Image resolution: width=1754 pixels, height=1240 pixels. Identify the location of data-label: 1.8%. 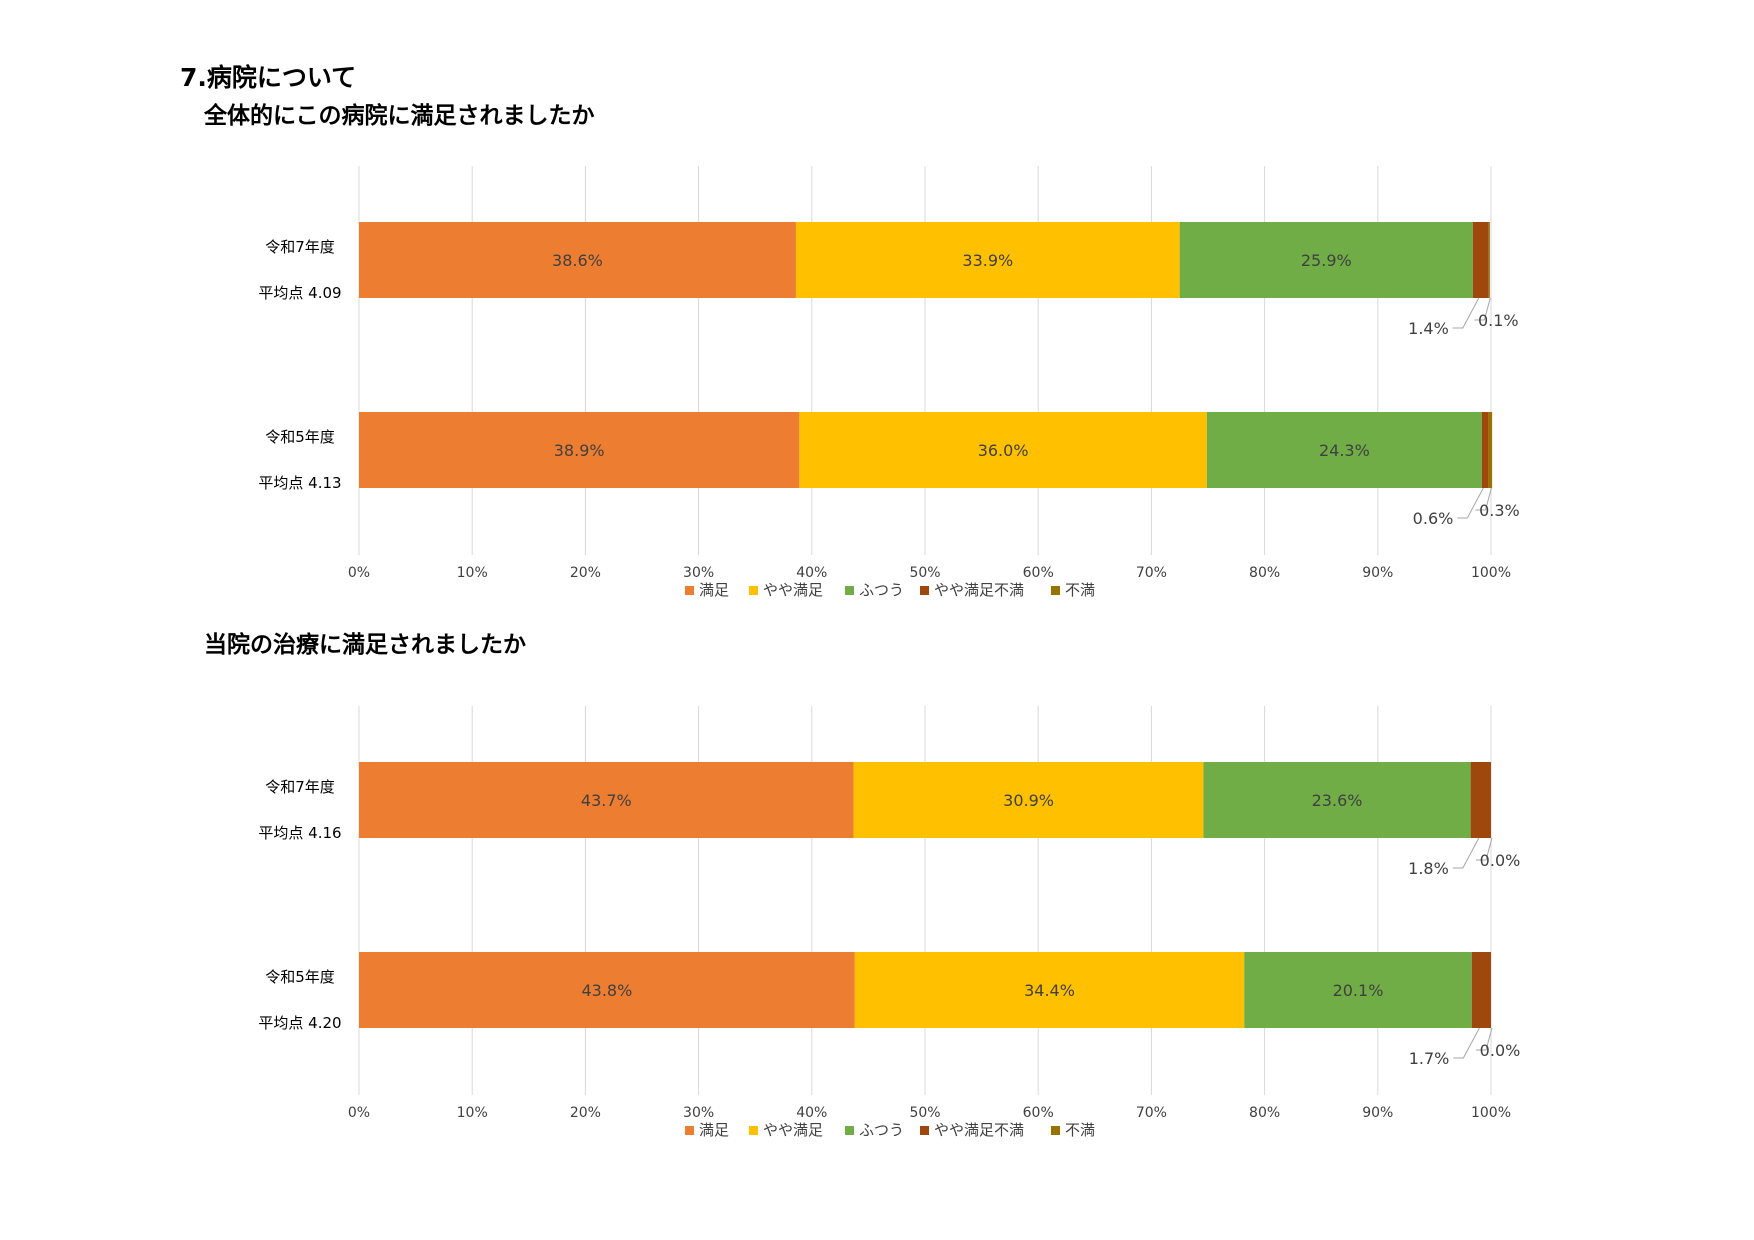
(1428, 868).